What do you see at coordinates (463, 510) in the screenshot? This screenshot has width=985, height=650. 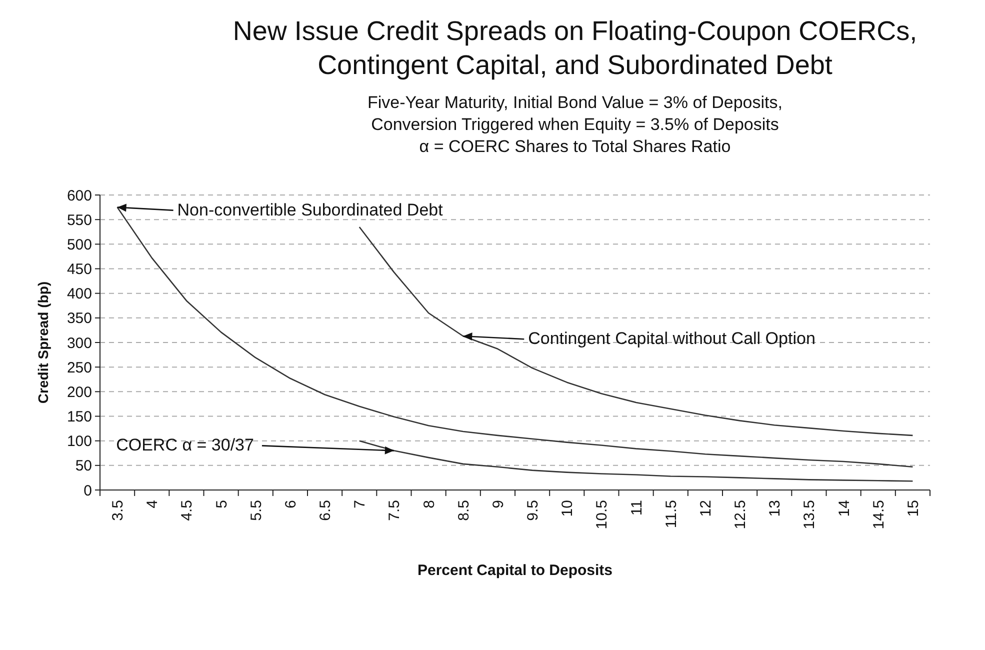 I see `x-tick-label: 8.5` at bounding box center [463, 510].